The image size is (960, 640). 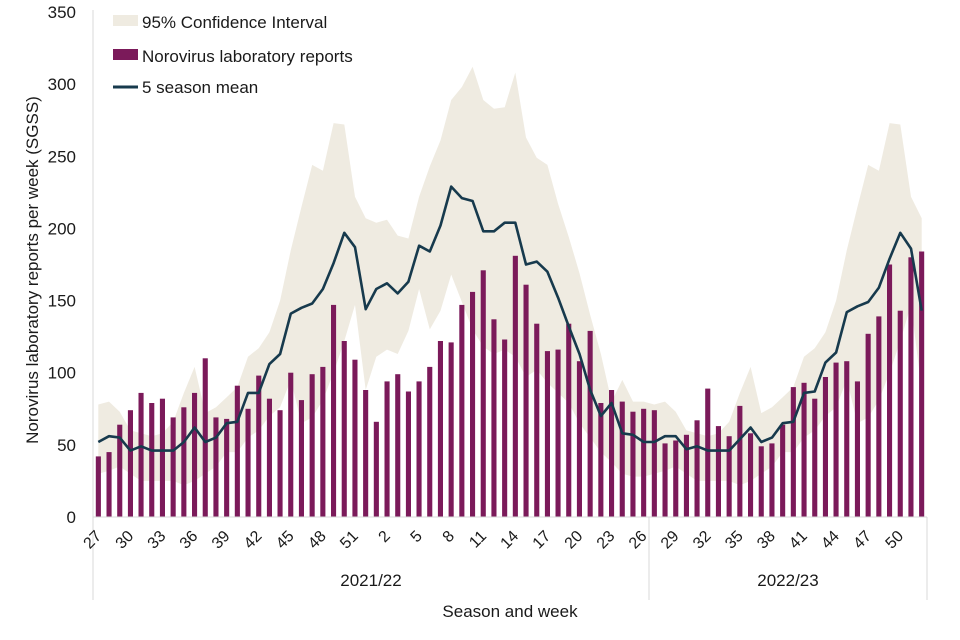 What do you see at coordinates (125, 20) in the screenshot?
I see `legend-swatch-ci` at bounding box center [125, 20].